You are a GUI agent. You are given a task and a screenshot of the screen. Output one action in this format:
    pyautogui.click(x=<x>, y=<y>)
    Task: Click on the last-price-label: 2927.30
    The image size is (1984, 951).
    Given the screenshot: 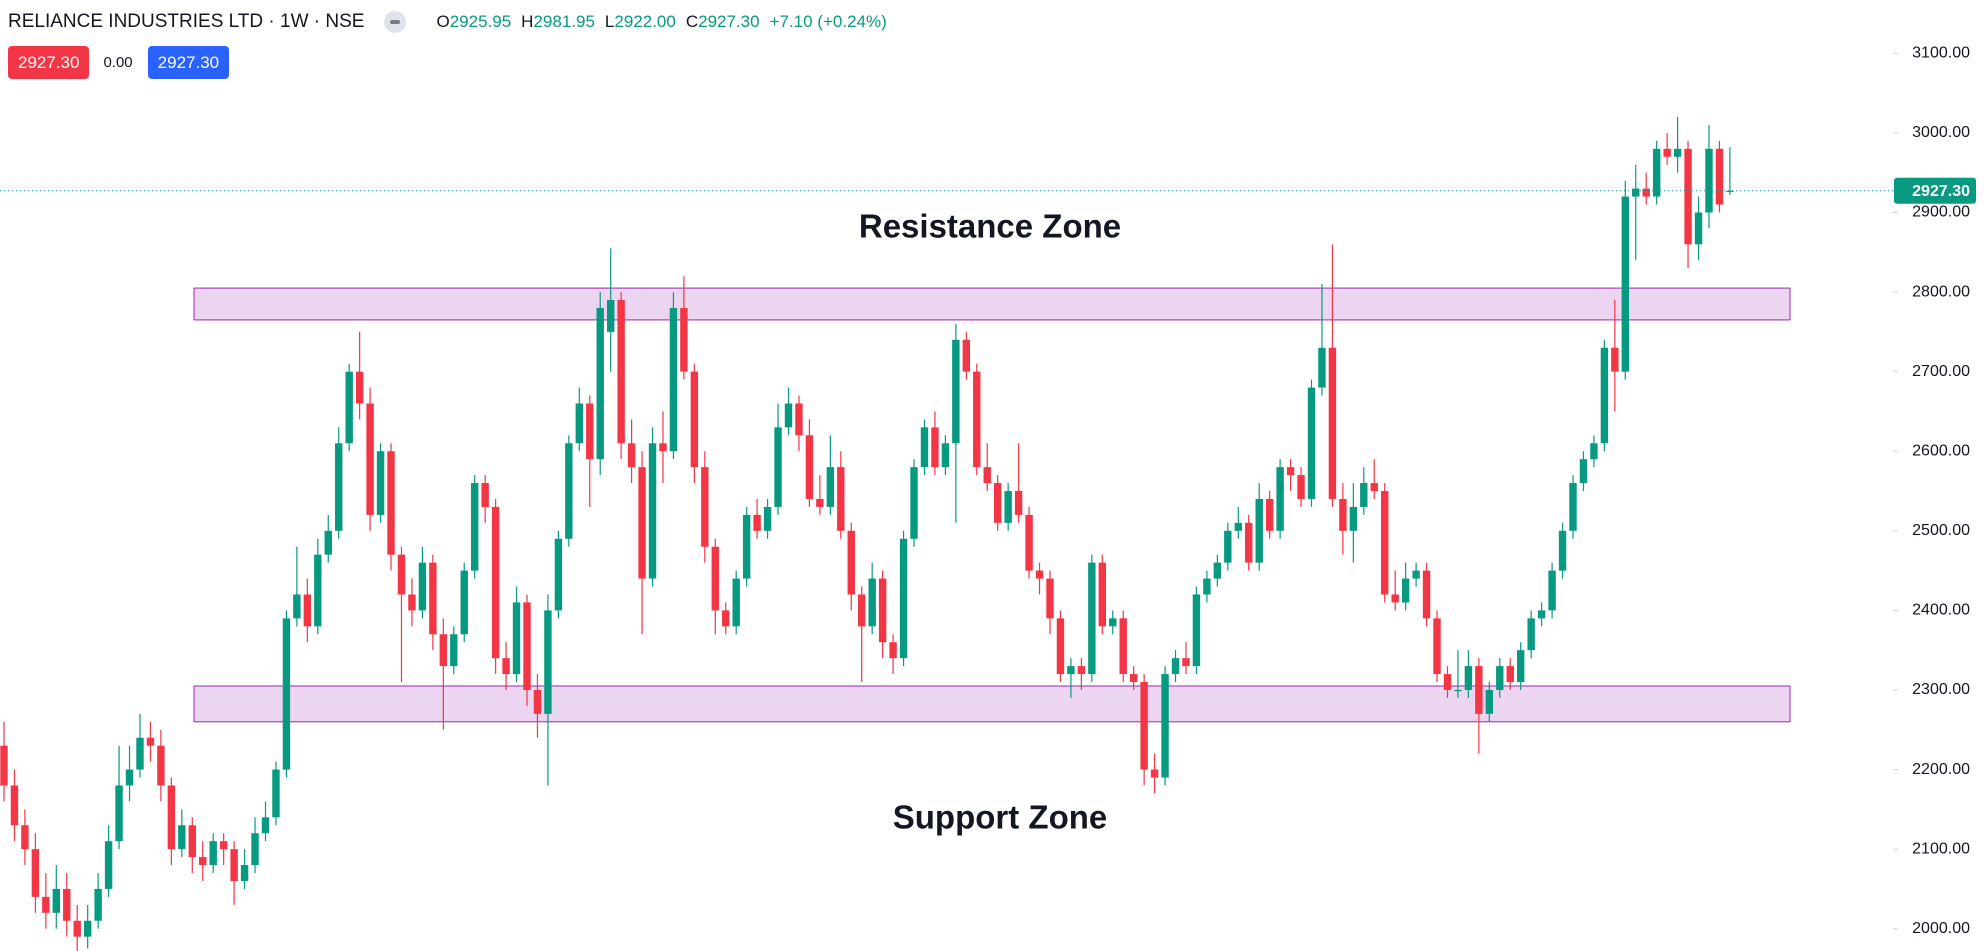 What is the action you would take?
    pyautogui.click(x=1941, y=191)
    